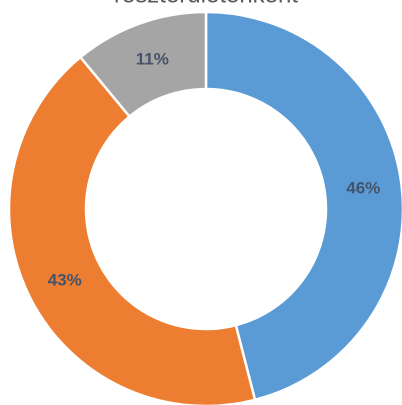 The height and width of the screenshot is (405, 402). What do you see at coordinates (363, 188) in the screenshot?
I see `data-label: 46%` at bounding box center [363, 188].